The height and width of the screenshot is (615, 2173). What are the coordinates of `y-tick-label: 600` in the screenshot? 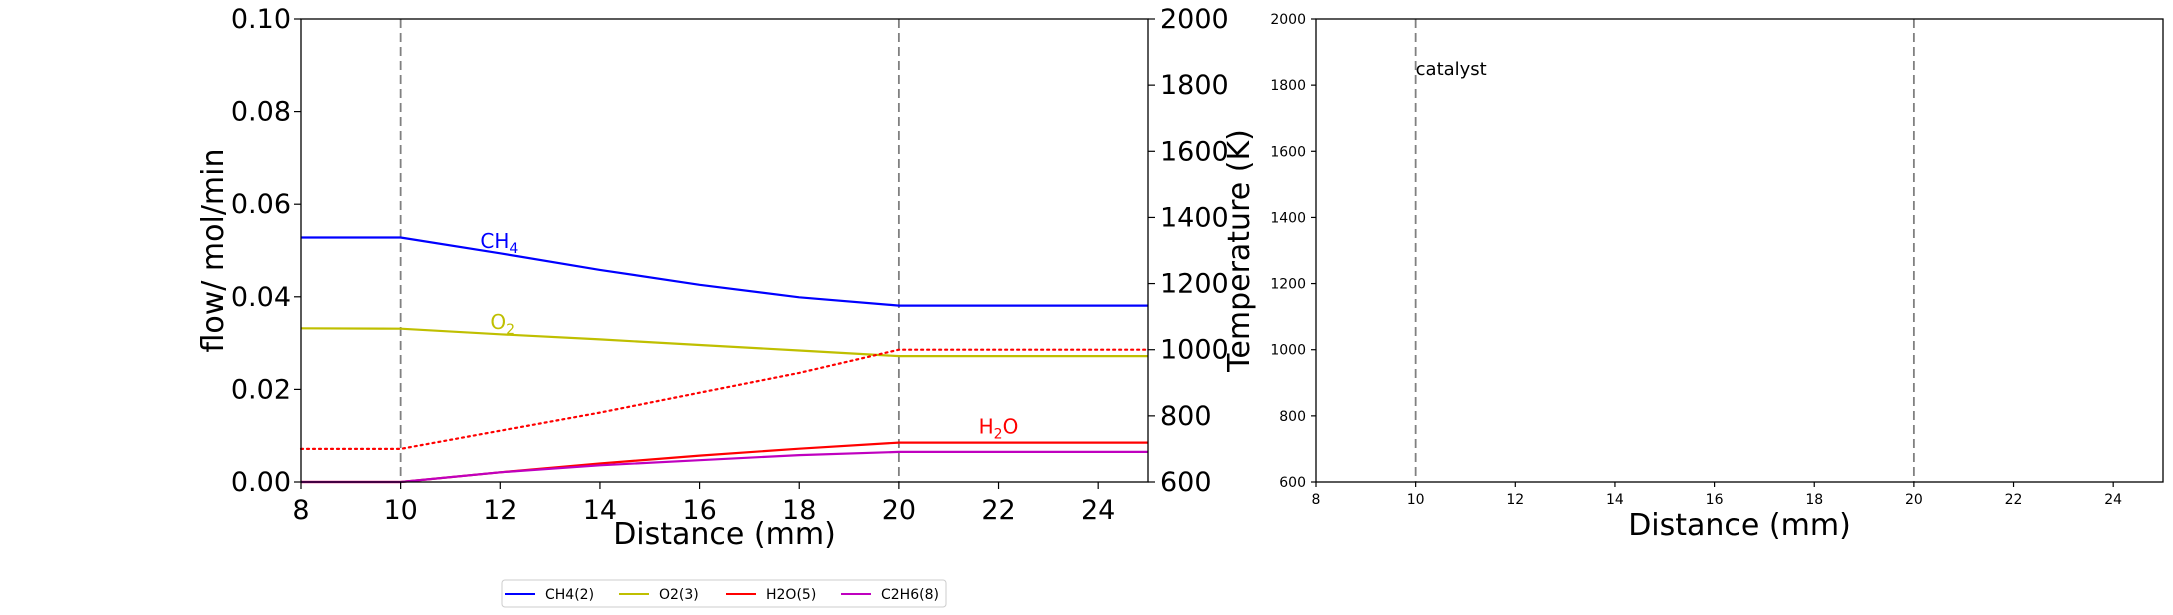 It's located at (1292, 483).